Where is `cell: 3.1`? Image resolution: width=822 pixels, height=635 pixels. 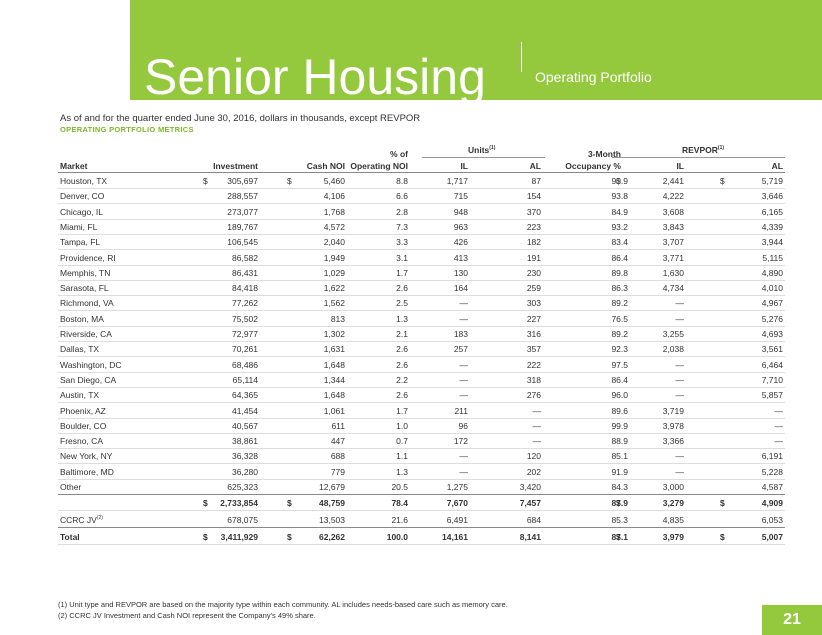
cell: 3.1 is located at coordinates (402, 257).